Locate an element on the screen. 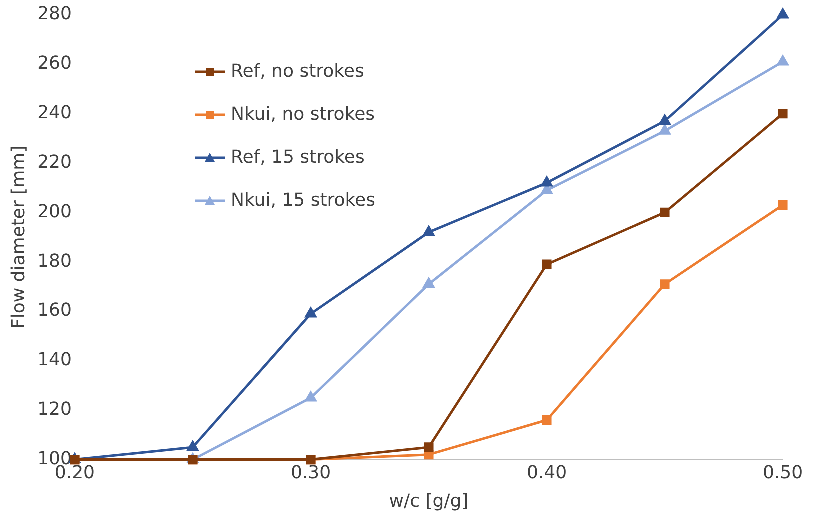 This screenshot has height=522, width=813. y-tick-label: 200 is located at coordinates (55, 211).